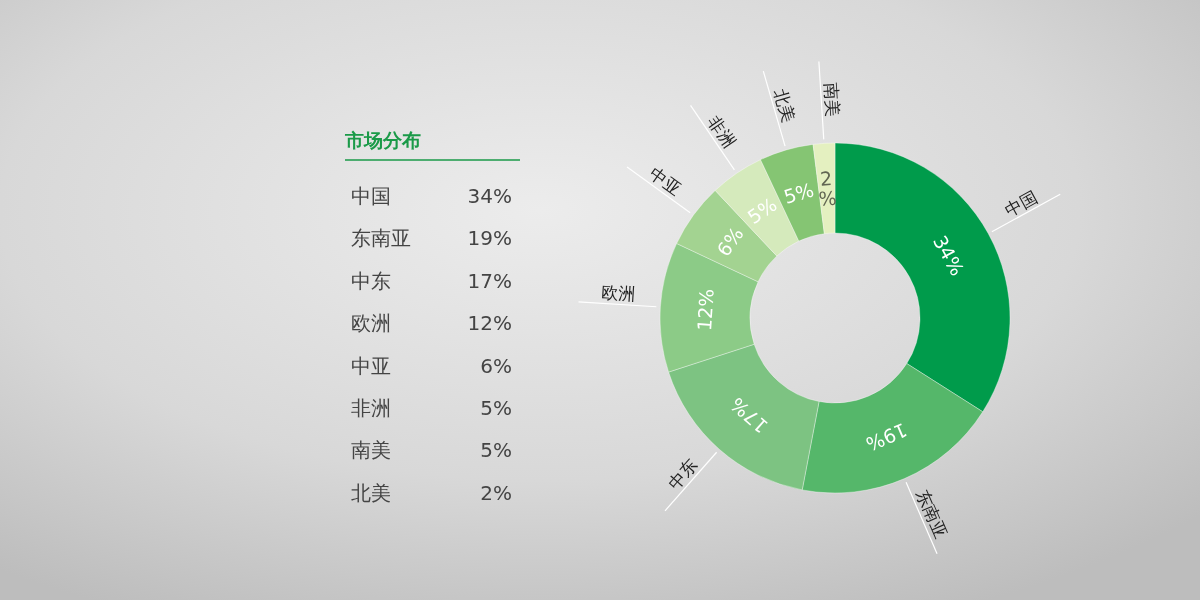 This screenshot has height=600, width=1200. I want to click on data-label: 5%, so click(799, 193).